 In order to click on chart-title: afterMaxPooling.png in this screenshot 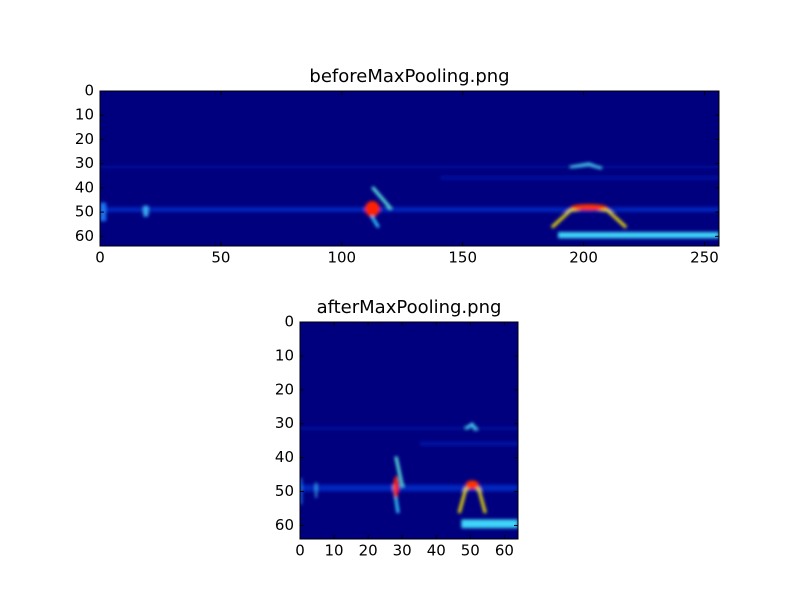, I will do `click(409, 307)`.